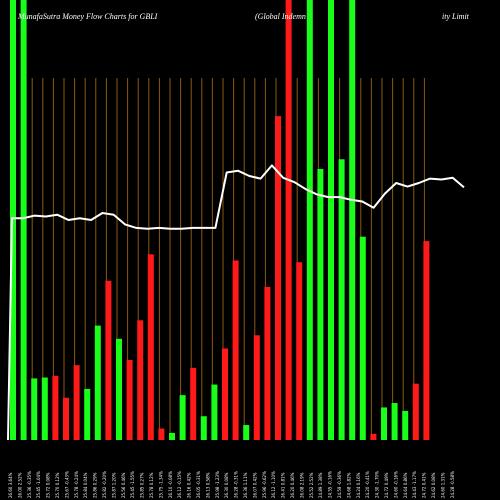 This screenshot has height=500, width=500. Describe the element at coordinates (245, 485) in the screenshot. I see `x-tick-label: 26.36 1.11%` at that location.